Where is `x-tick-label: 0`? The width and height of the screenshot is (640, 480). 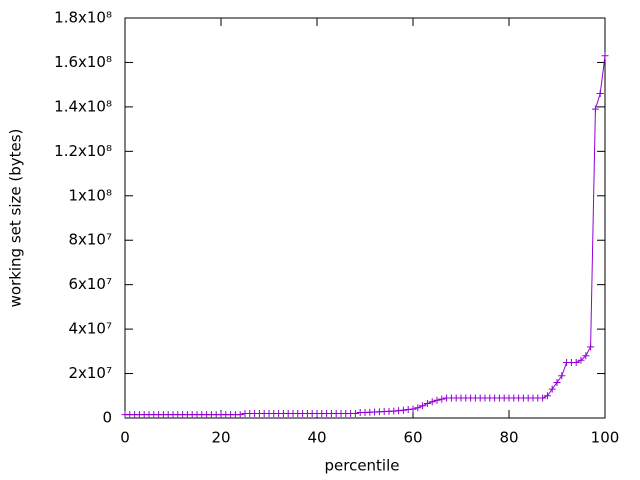
x-tick-label: 0 is located at coordinates (125, 438).